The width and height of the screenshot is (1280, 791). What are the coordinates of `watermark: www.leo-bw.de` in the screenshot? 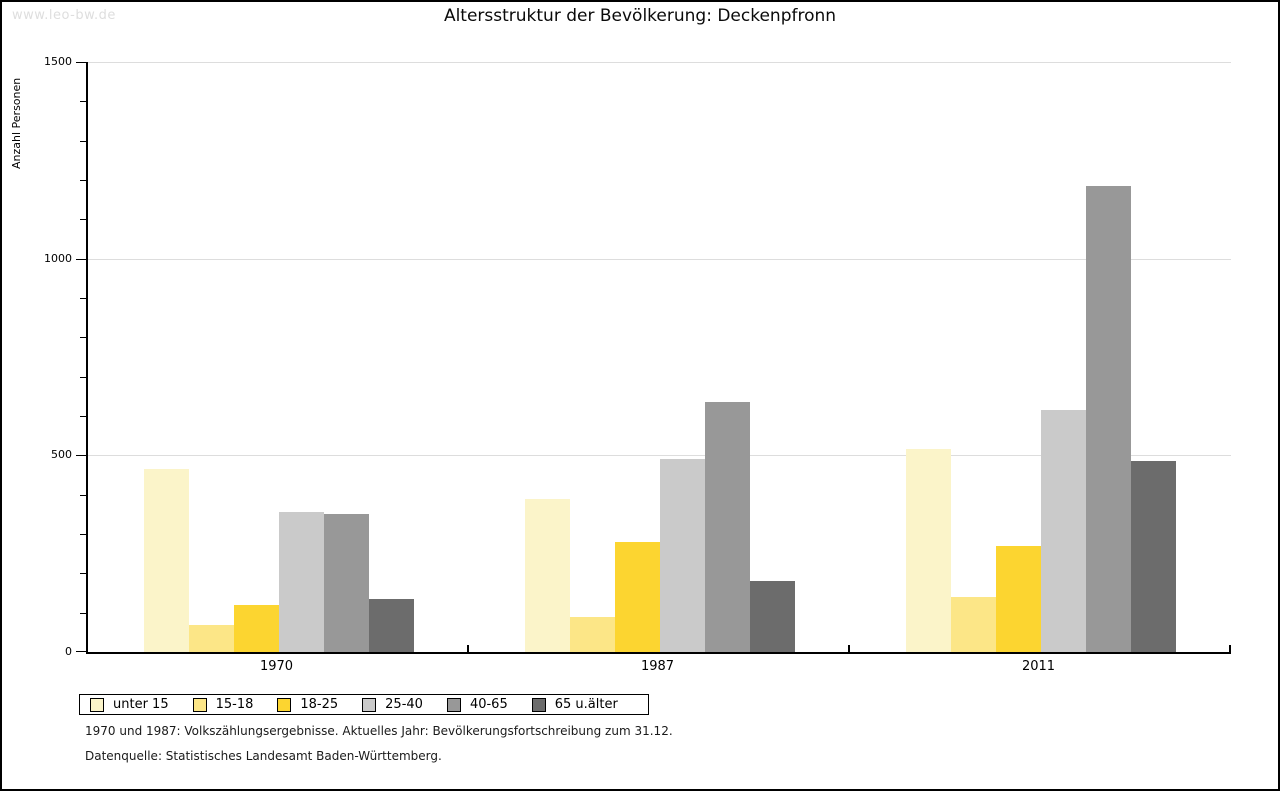 It's located at (64, 15).